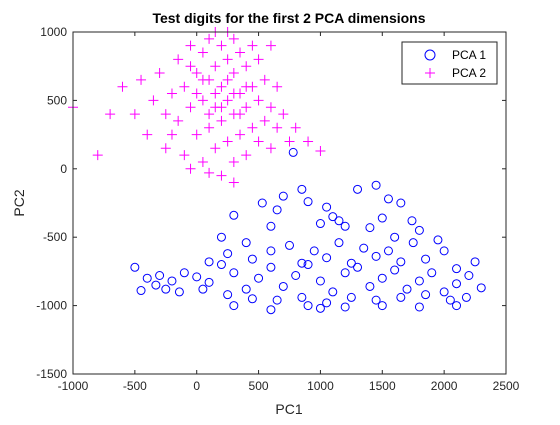  What do you see at coordinates (135, 386) in the screenshot?
I see `x-tick-label: -500` at bounding box center [135, 386].